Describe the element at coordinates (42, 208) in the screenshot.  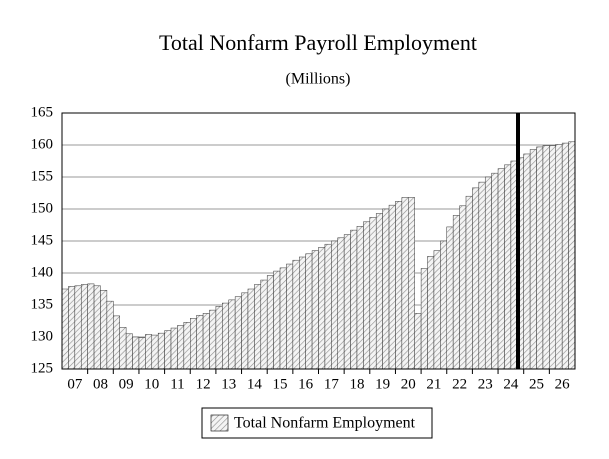
I see `y-tick-label: 150` at that location.